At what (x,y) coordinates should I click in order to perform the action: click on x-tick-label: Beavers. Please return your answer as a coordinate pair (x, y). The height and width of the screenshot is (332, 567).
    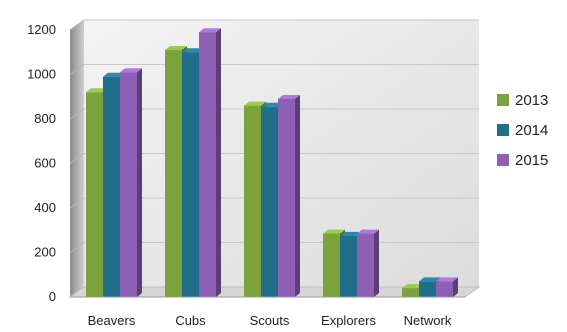
    Looking at the image, I should click on (112, 320).